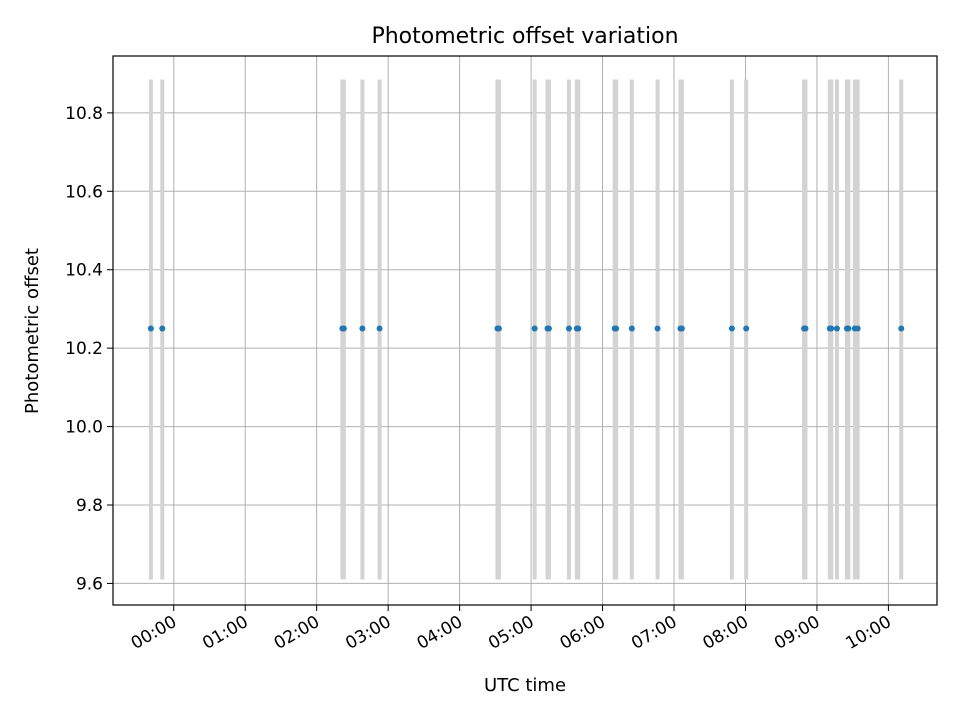 The width and height of the screenshot is (960, 720). Describe the element at coordinates (84, 192) in the screenshot. I see `y-tick-label: 10.6` at that location.